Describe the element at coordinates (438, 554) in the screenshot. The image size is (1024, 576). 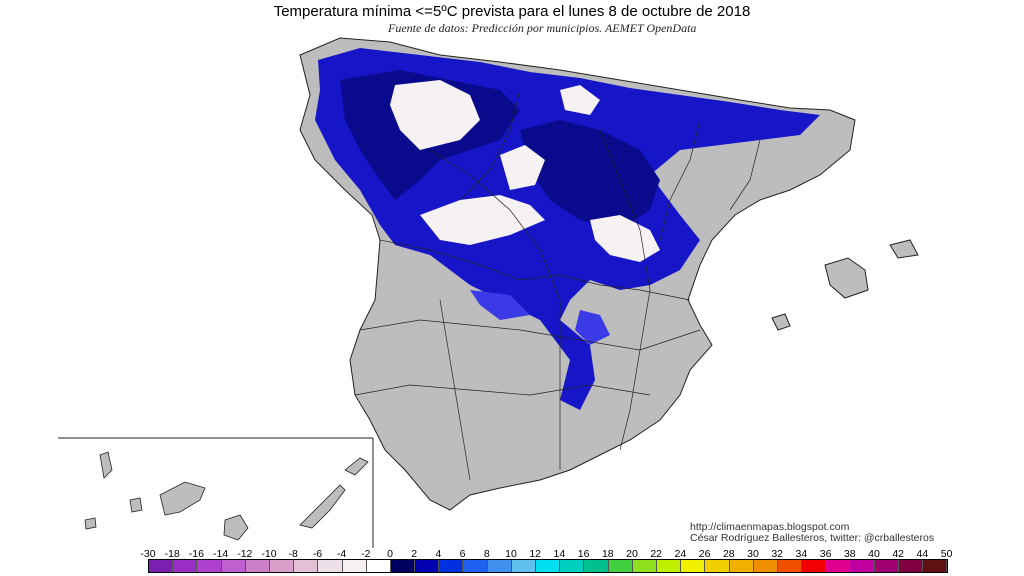
I see `legend-label: 4` at that location.